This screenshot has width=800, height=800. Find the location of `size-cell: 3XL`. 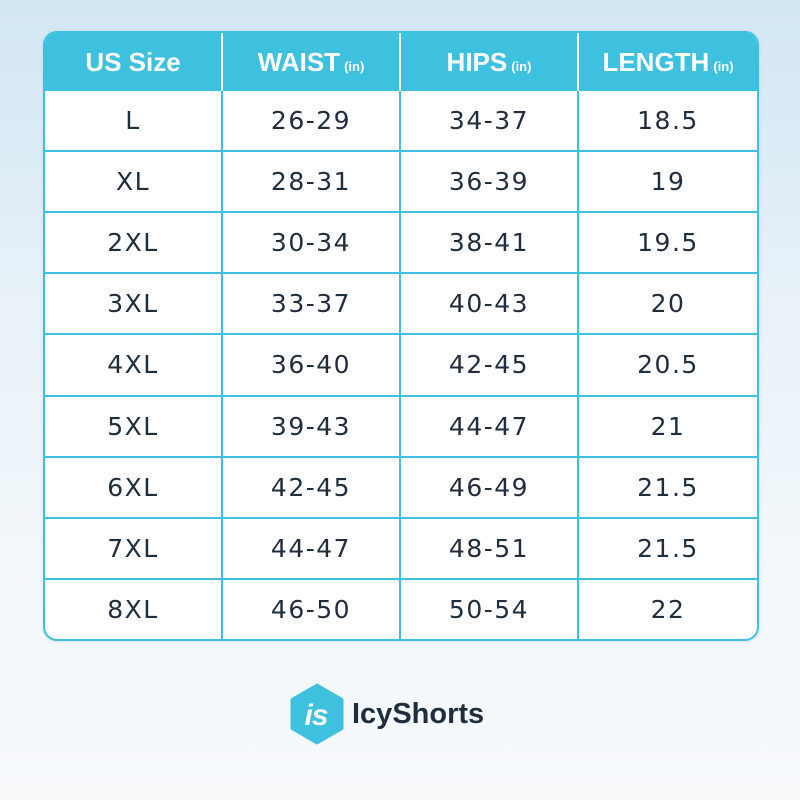

size-cell: 3XL is located at coordinates (134, 303).